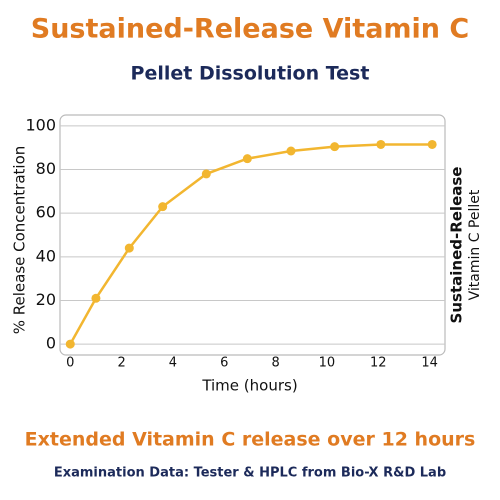  Describe the element at coordinates (327, 363) in the screenshot. I see `x-tick-label: 10` at that location.